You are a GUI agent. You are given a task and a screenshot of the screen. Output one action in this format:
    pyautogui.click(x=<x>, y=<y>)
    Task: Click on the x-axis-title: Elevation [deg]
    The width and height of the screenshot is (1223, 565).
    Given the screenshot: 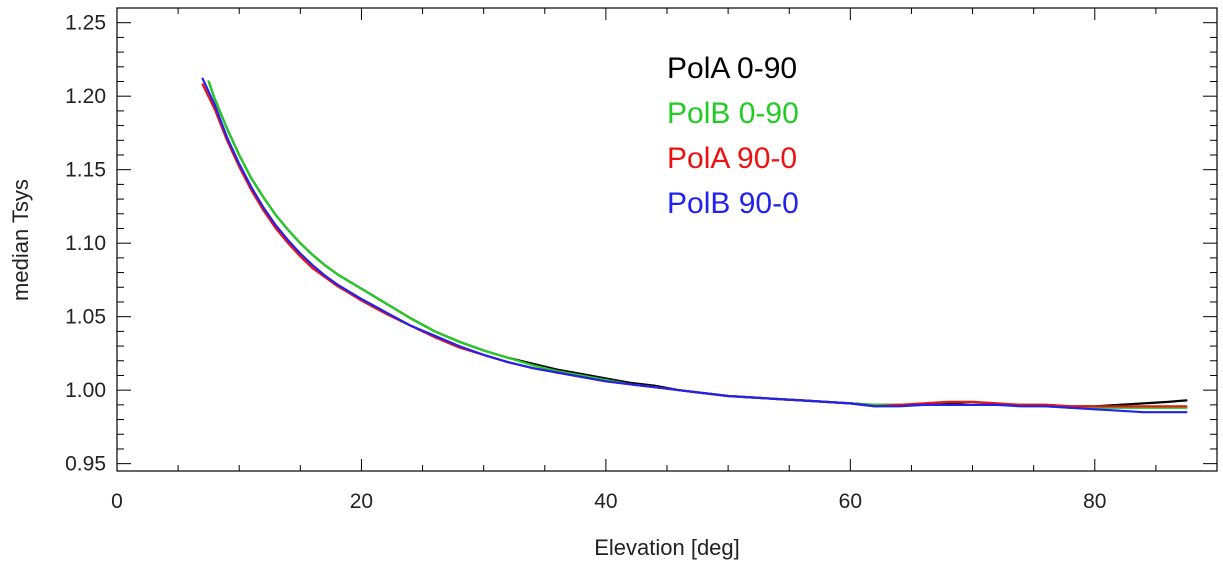 What is the action you would take?
    pyautogui.click(x=667, y=547)
    